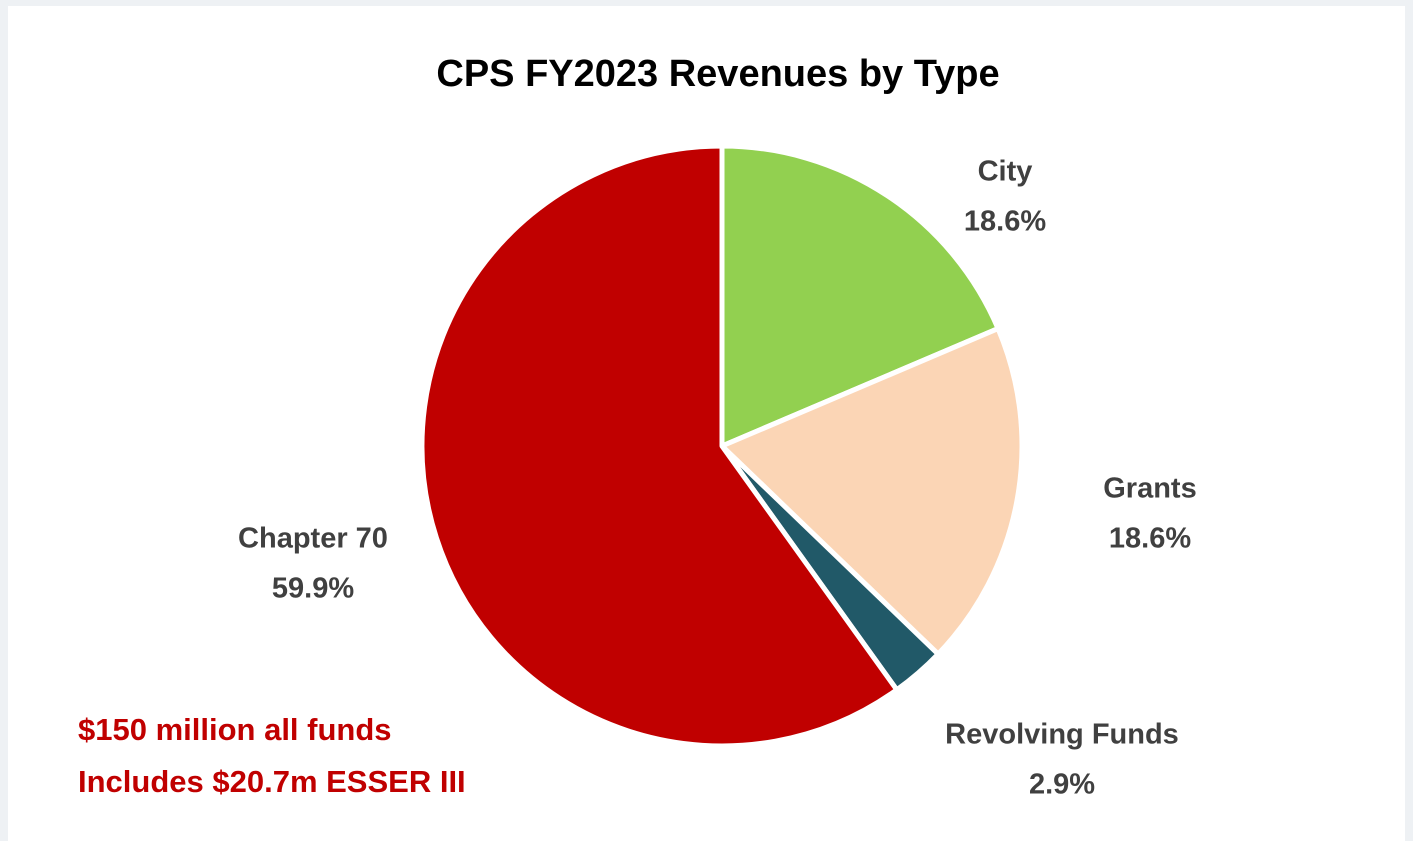 The height and width of the screenshot is (841, 1413). Describe the element at coordinates (1005, 172) in the screenshot. I see `slice-label: City` at that location.